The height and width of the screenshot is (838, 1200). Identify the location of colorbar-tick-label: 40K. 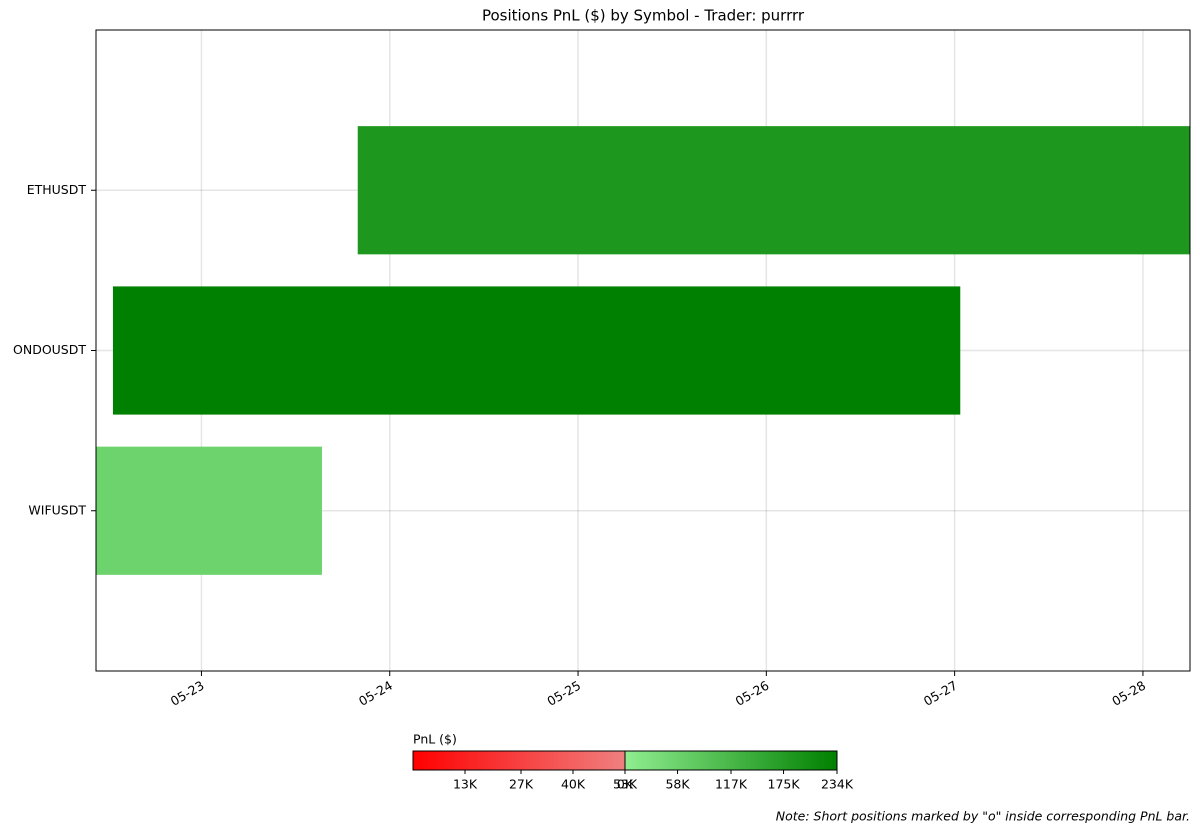
(573, 784).